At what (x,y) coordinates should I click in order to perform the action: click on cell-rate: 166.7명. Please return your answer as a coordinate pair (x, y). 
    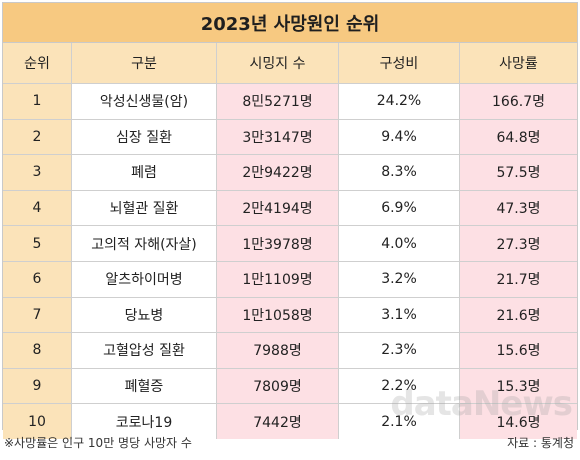
    Looking at the image, I should click on (518, 101).